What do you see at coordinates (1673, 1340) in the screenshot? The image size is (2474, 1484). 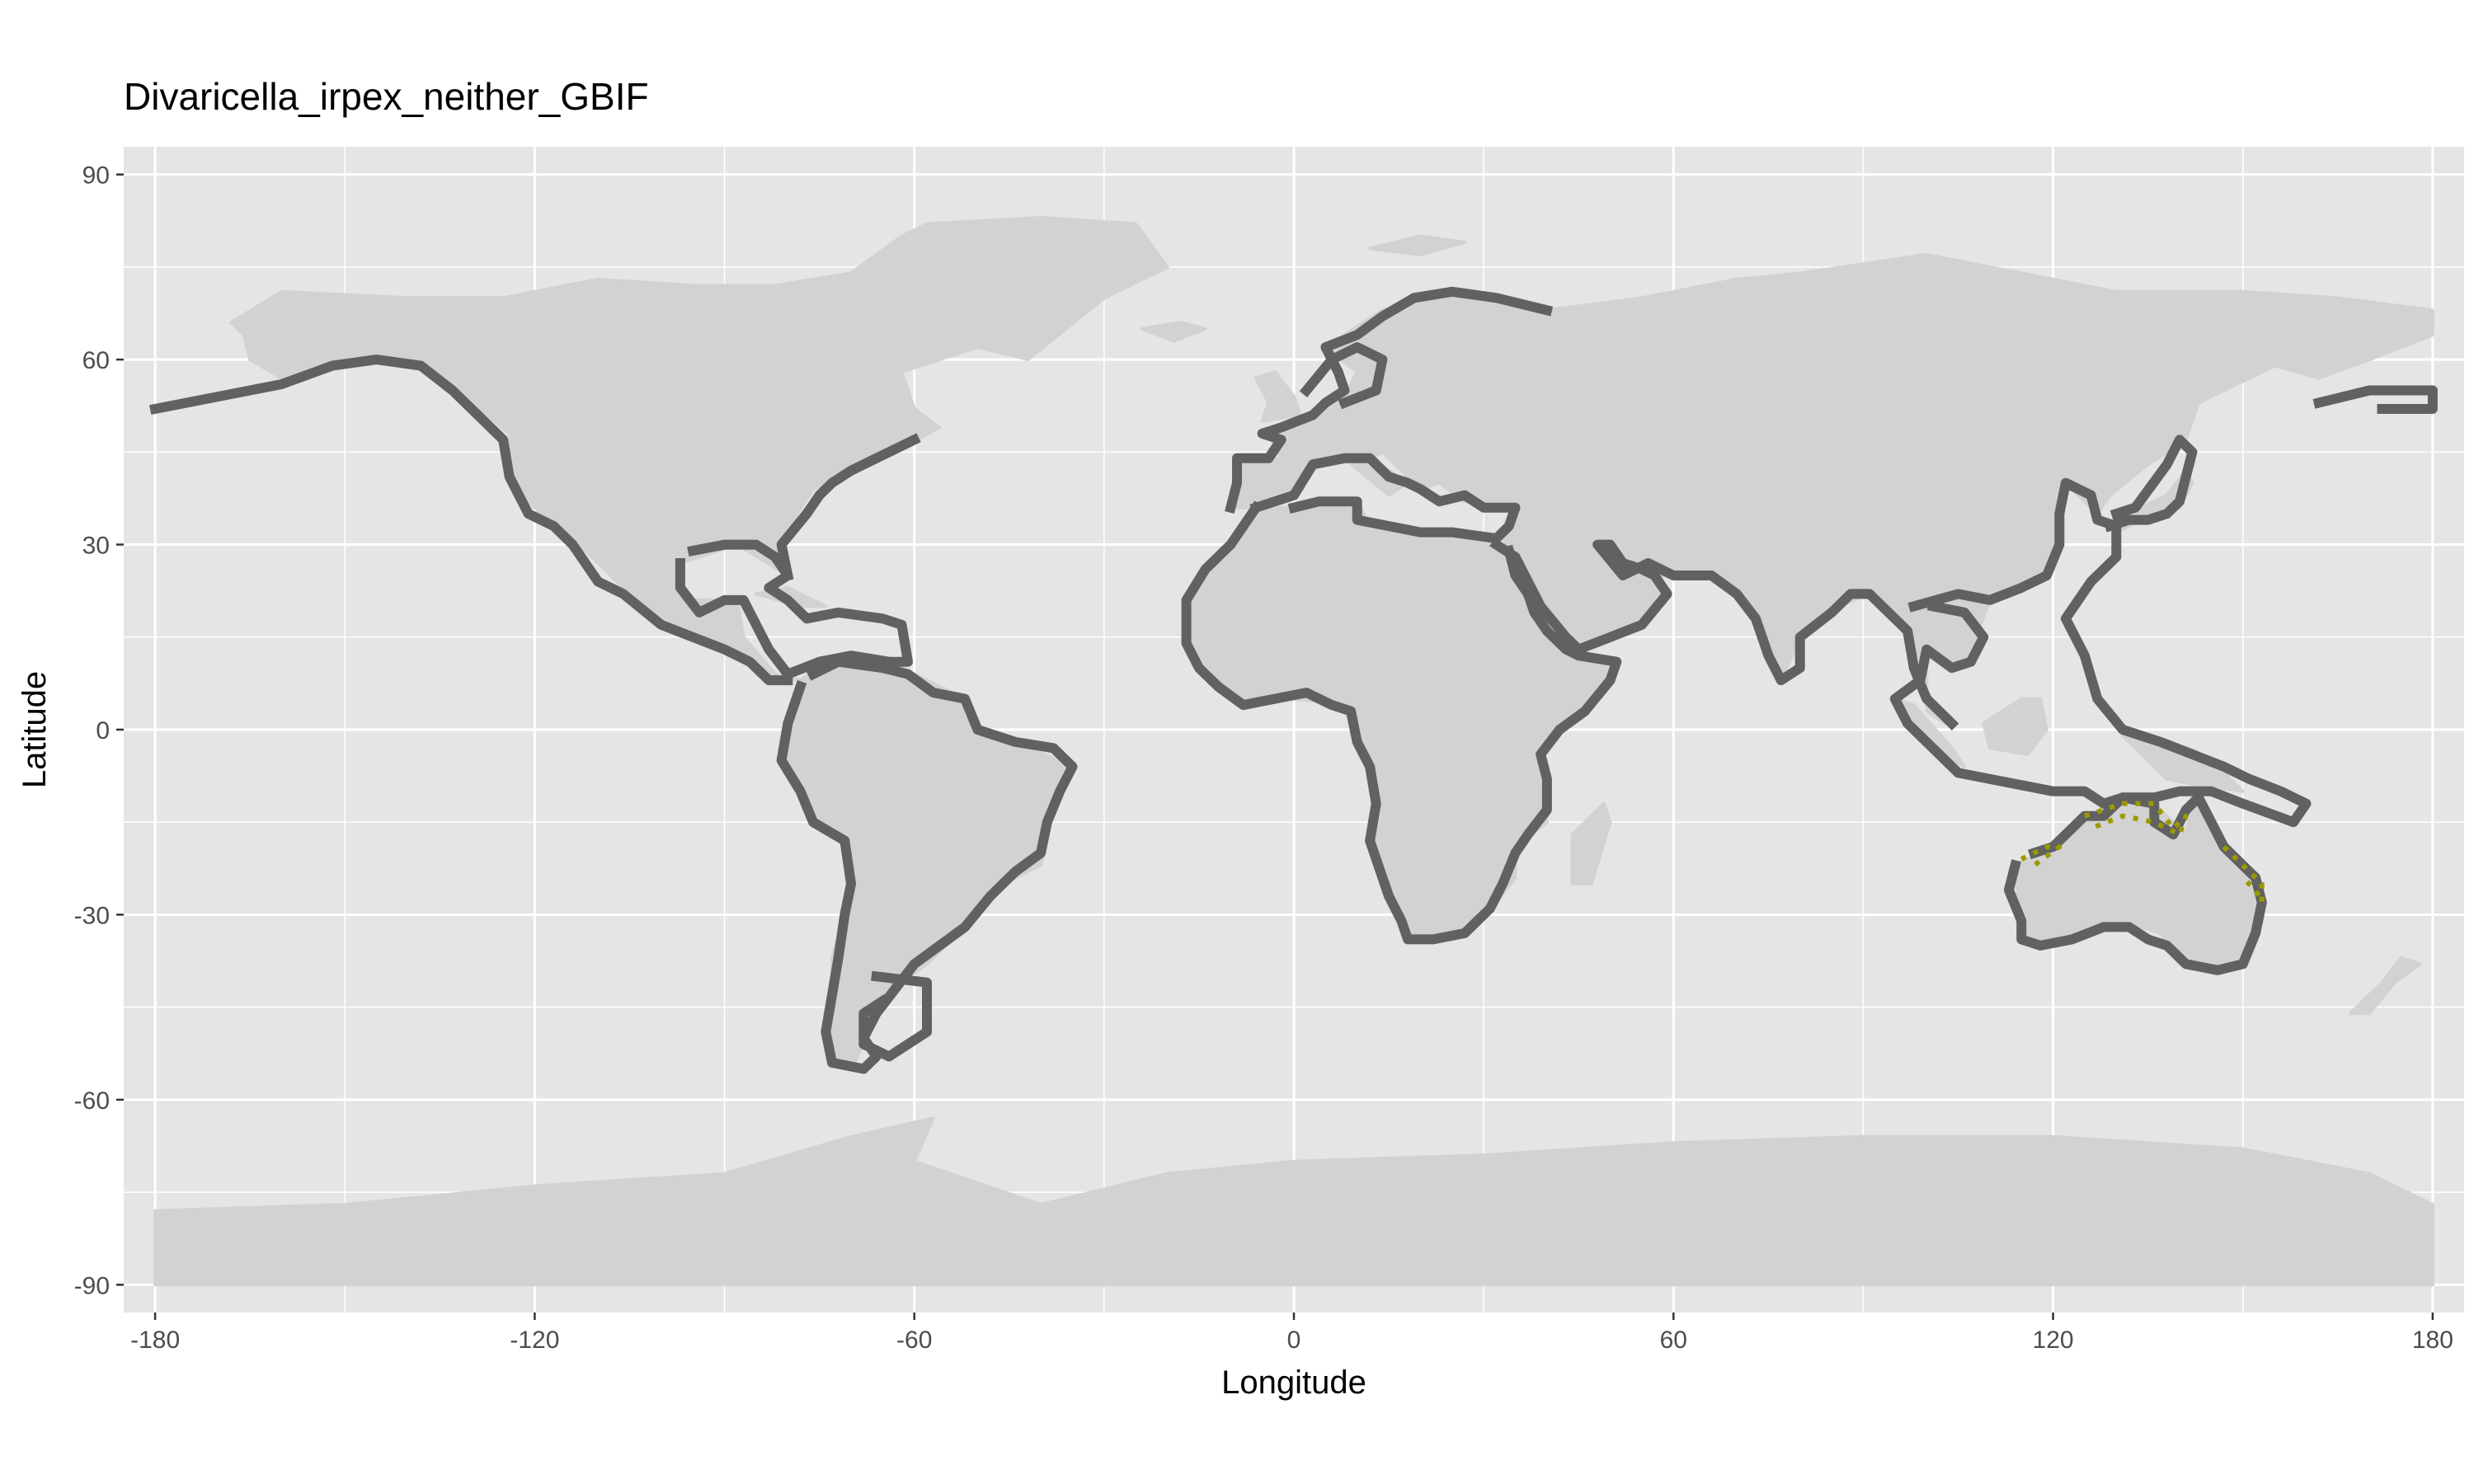 I see `x-tick-label: 60` at bounding box center [1673, 1340].